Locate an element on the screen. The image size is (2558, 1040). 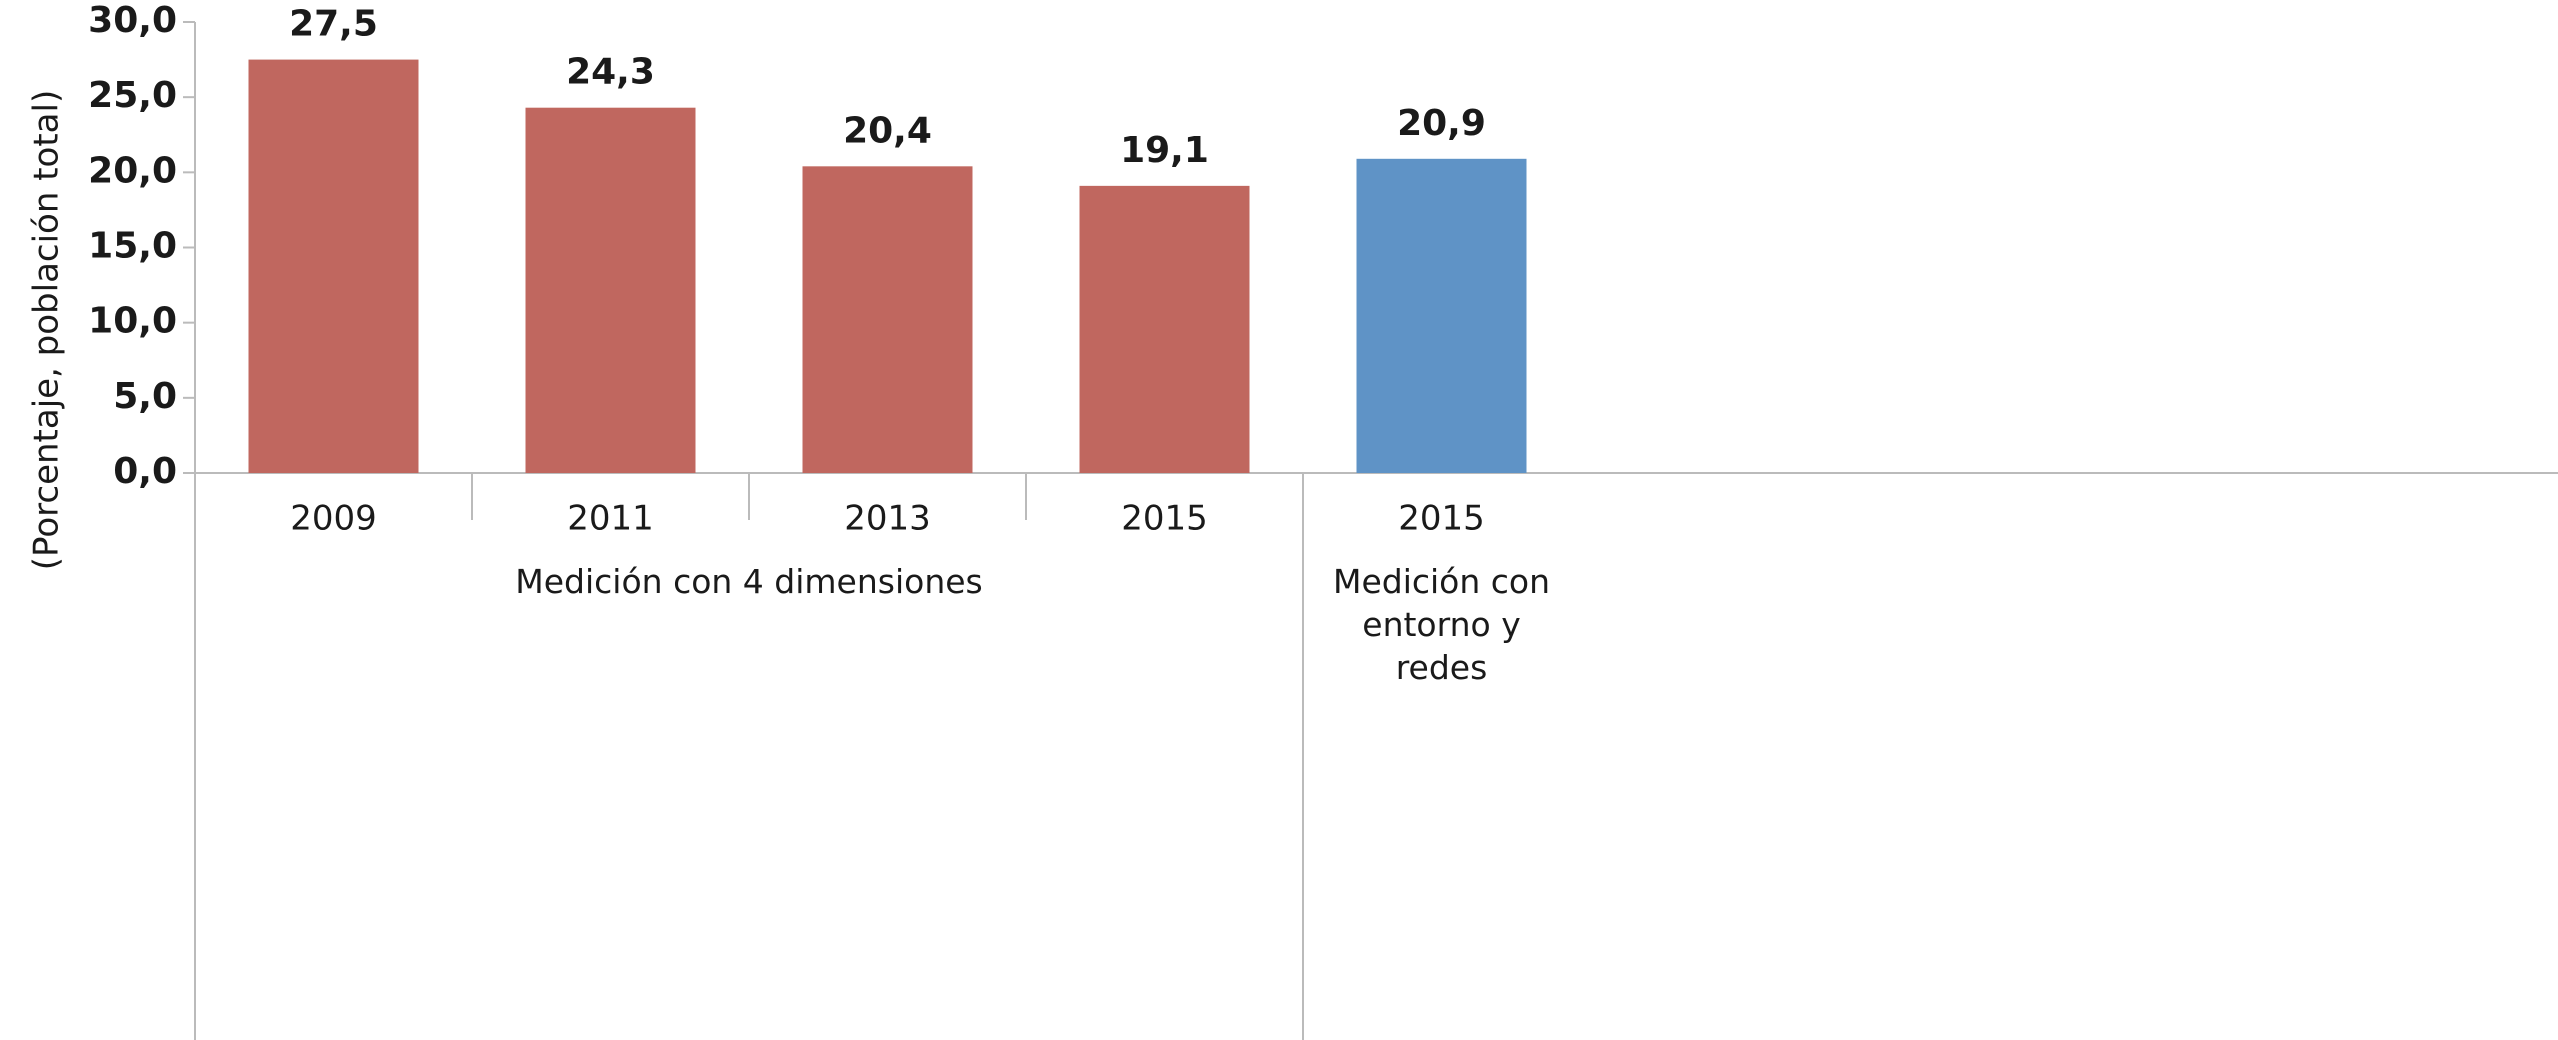
x-tick-label: 2011 is located at coordinates (610, 519).